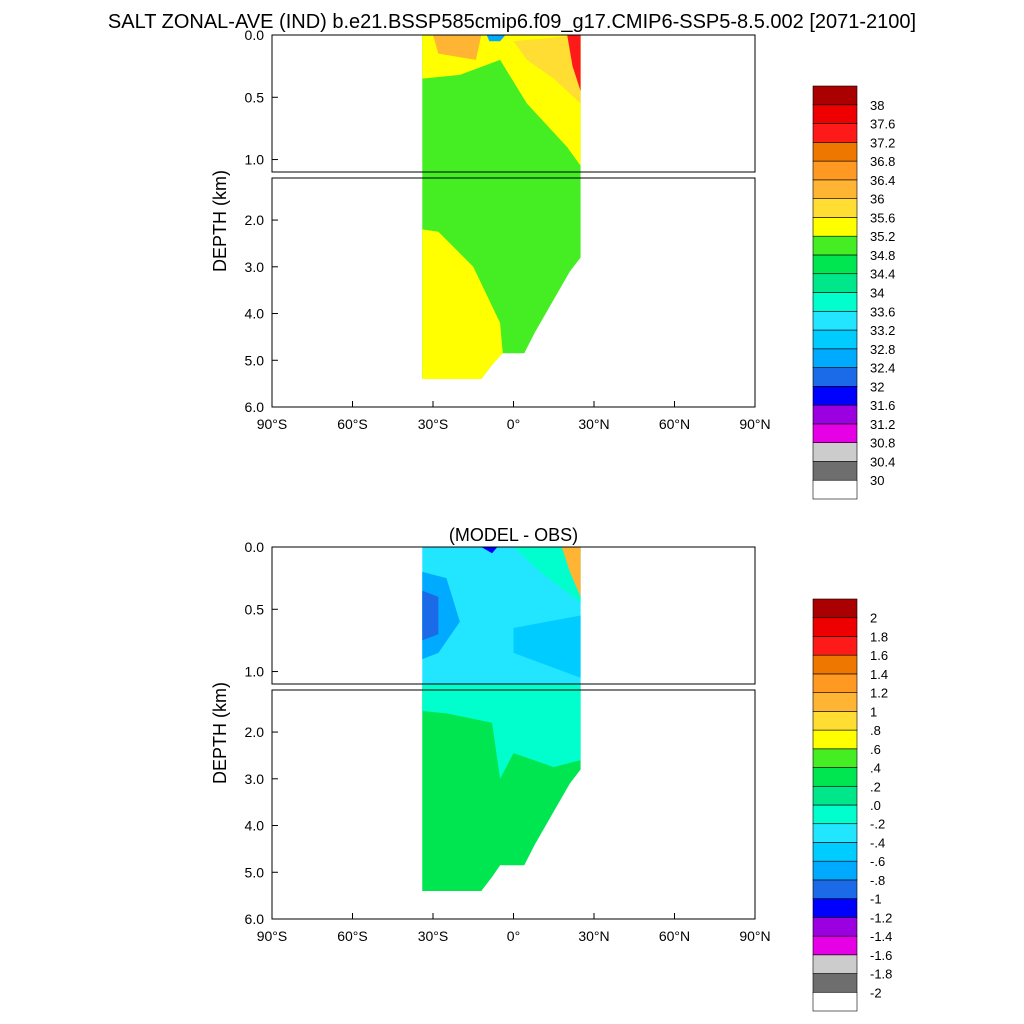  What do you see at coordinates (877, 842) in the screenshot?
I see `colorbar-label: -.4` at bounding box center [877, 842].